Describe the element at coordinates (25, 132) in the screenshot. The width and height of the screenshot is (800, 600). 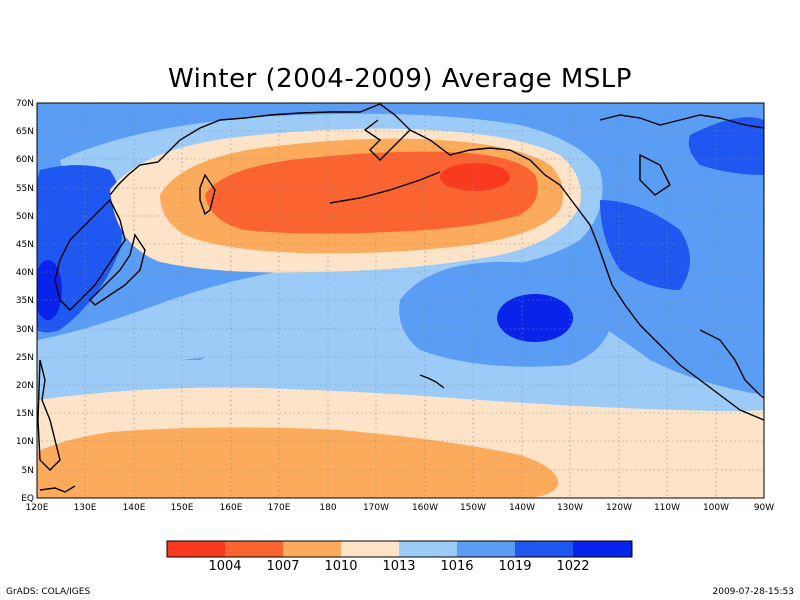
I see `lat-label: 65N` at that location.